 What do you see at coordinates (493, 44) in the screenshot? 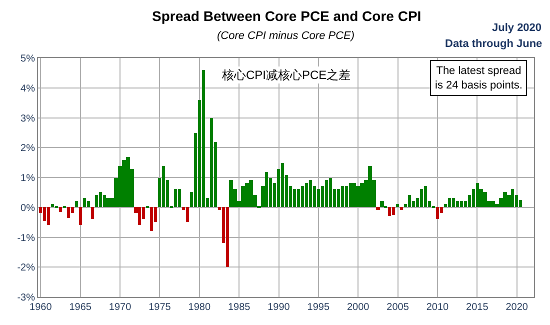
I see `text: Data through June` at bounding box center [493, 44].